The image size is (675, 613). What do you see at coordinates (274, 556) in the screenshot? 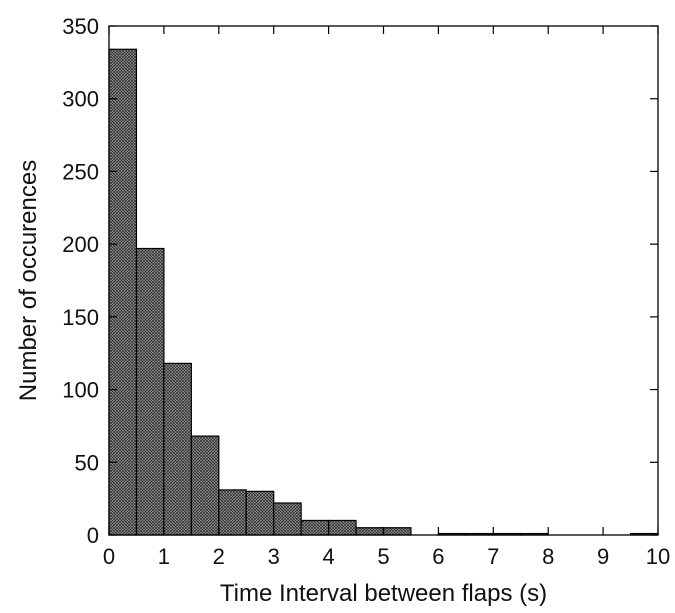
I see `x-tick-label-3: 3` at bounding box center [274, 556].